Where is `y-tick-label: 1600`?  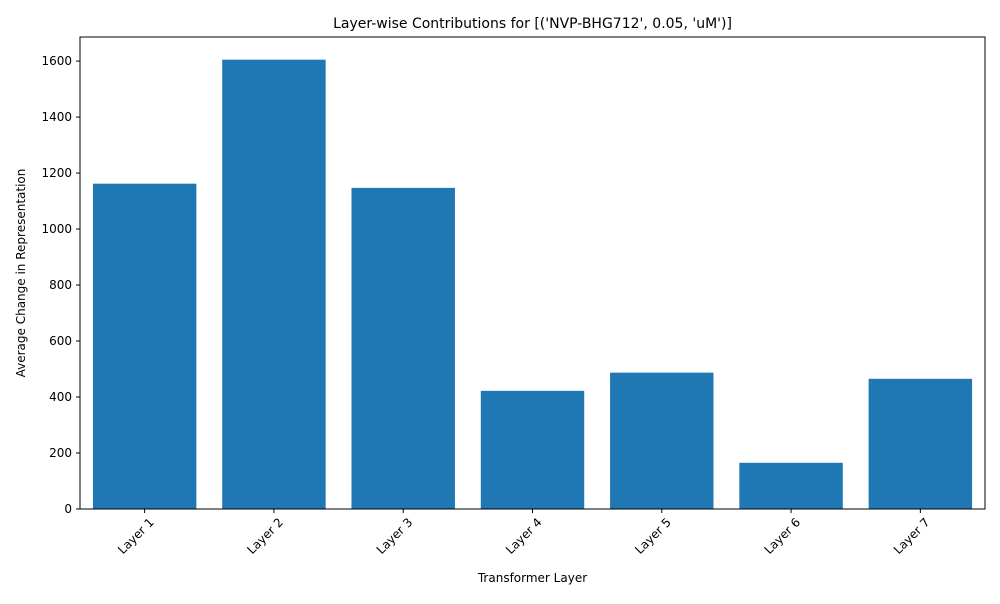 y-tick-label: 1600 is located at coordinates (56, 61).